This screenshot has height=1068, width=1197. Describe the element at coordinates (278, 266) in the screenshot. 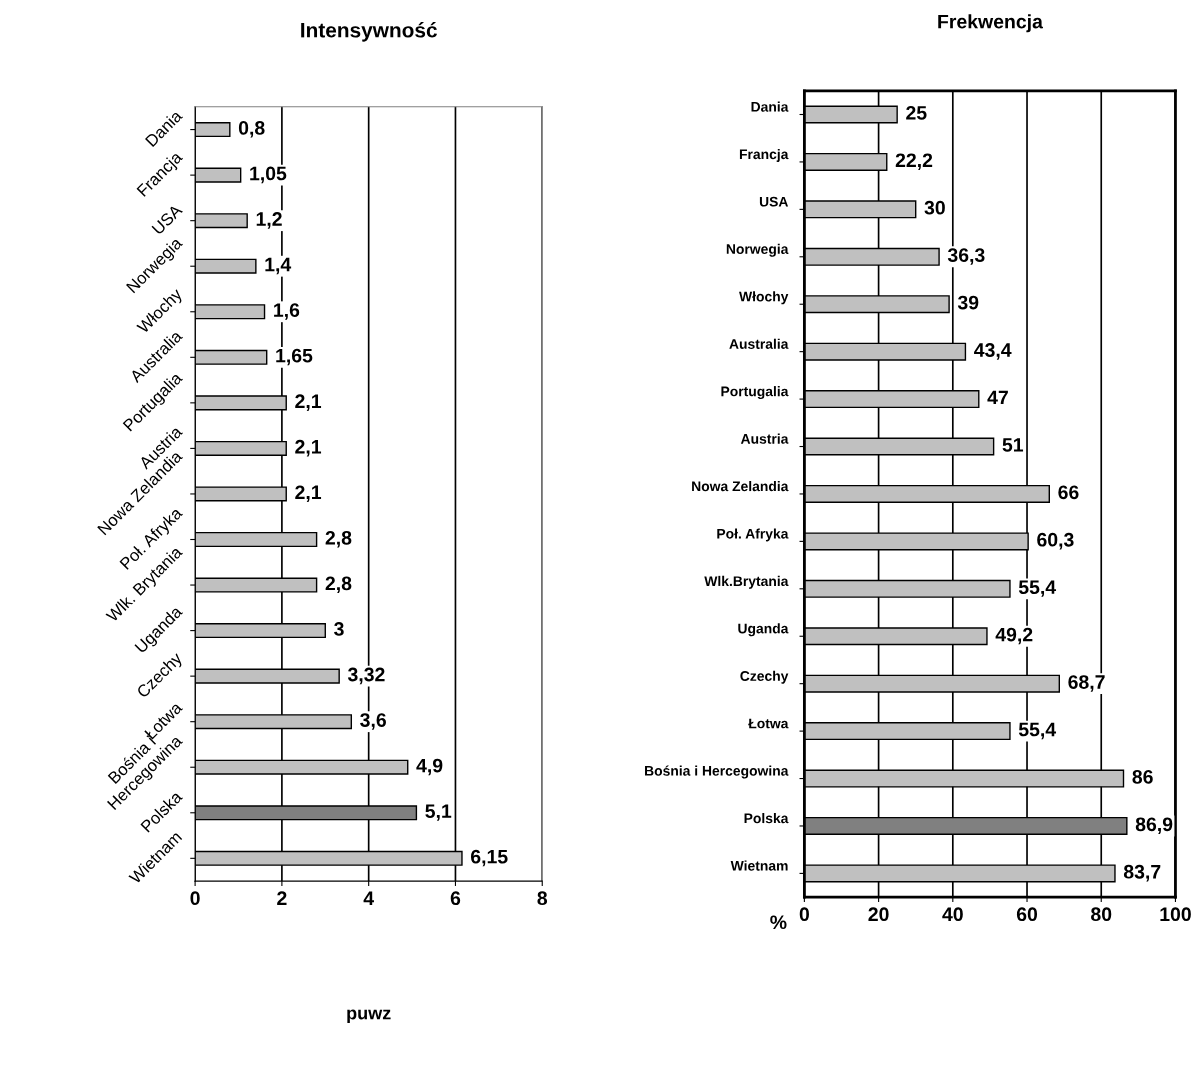

I see `data-label: 1,4` at that location.